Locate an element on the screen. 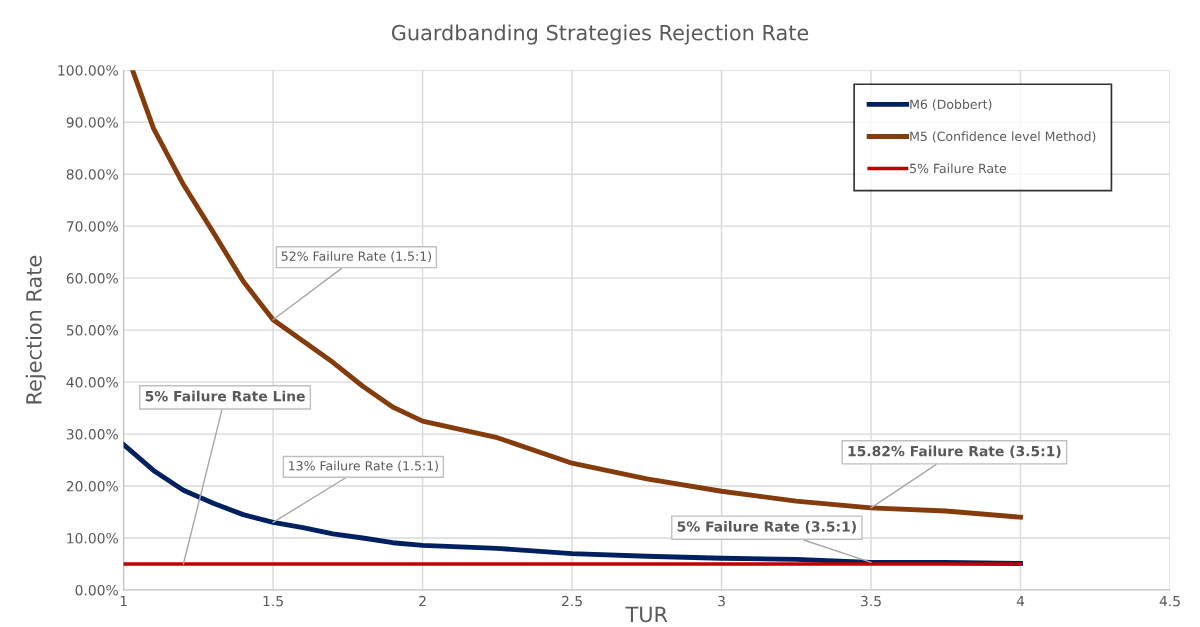  y-tick-label: 40.00% is located at coordinates (92, 382).